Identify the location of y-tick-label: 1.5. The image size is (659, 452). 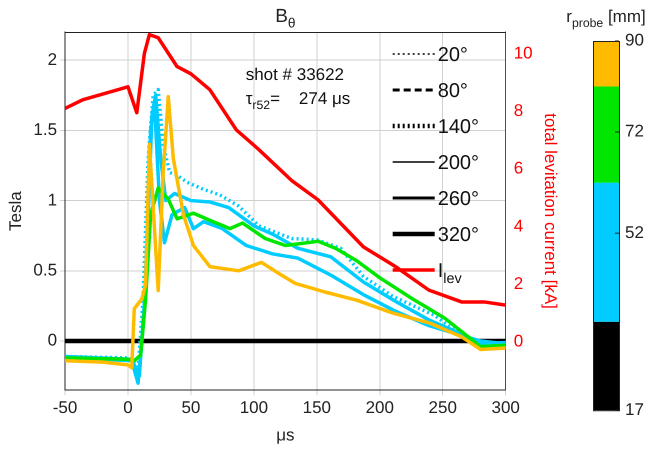
(45, 130).